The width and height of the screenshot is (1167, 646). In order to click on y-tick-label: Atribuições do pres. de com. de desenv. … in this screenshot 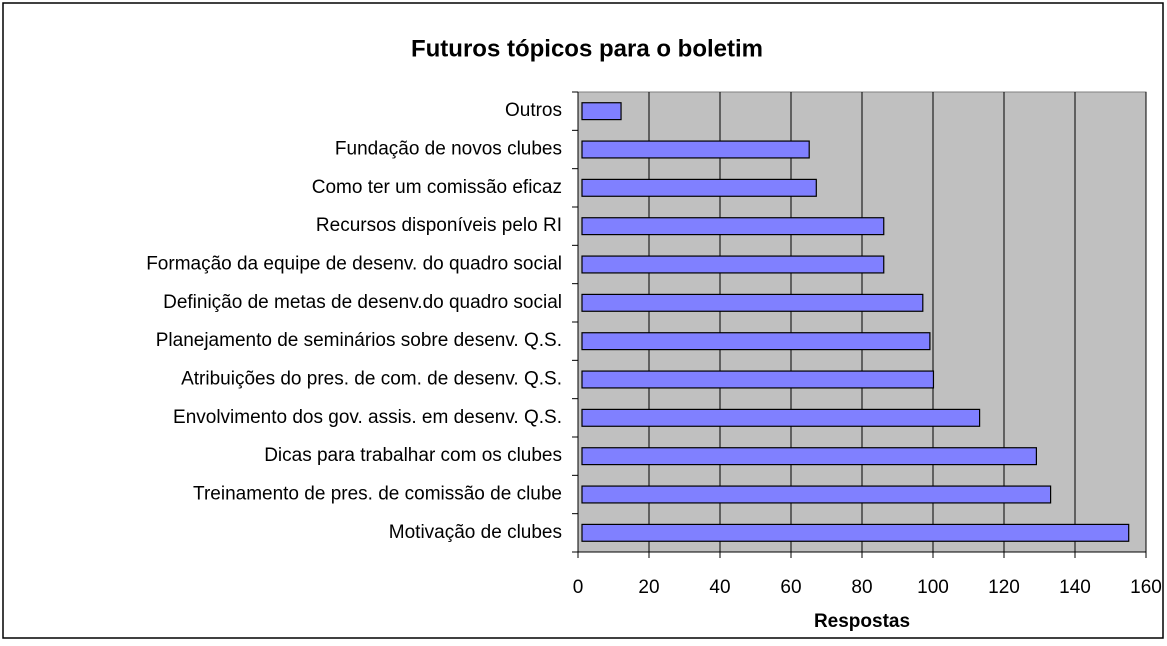, I will do `click(371, 379)`.